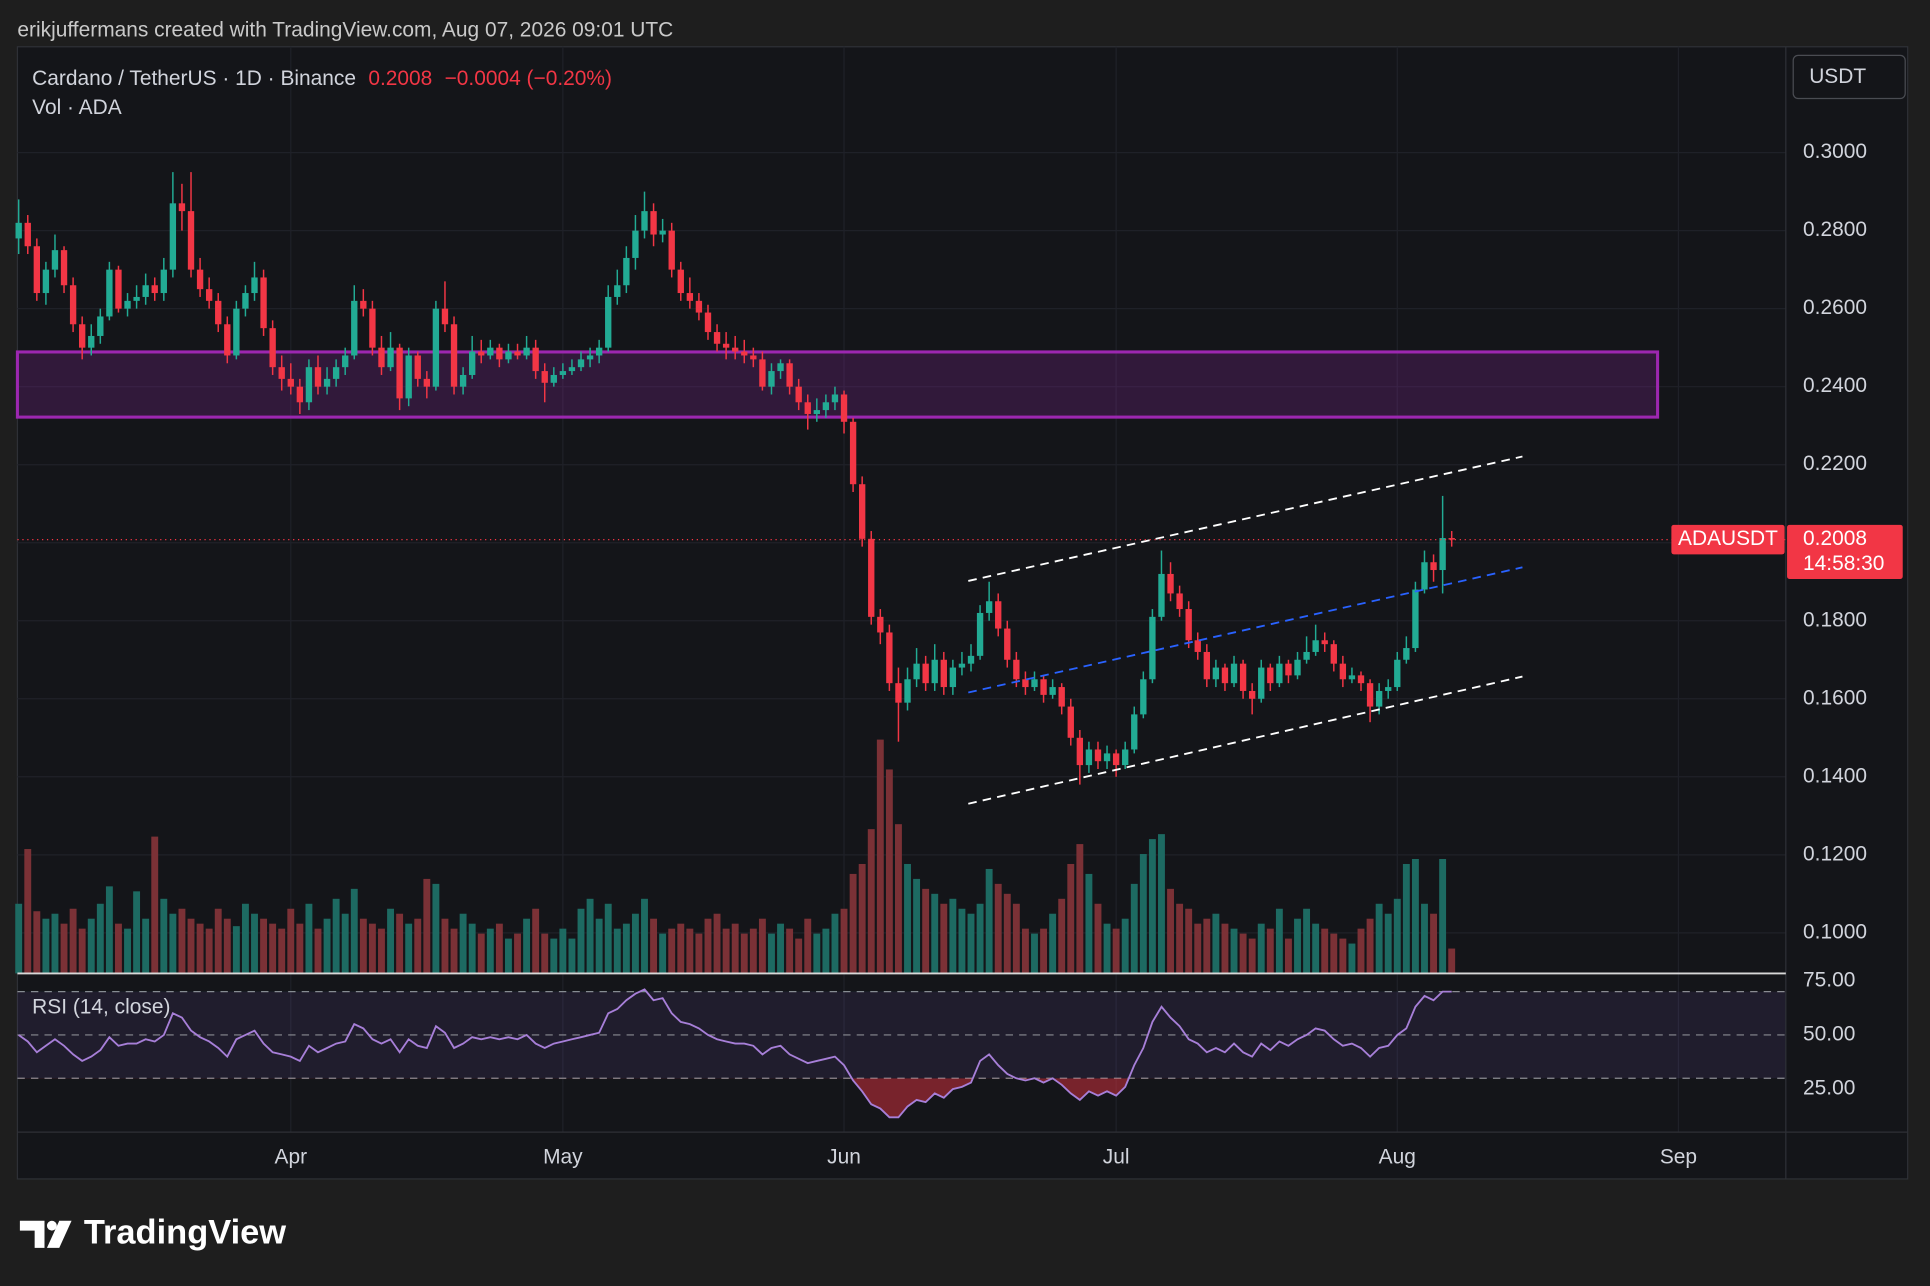 The height and width of the screenshot is (1286, 1930). What do you see at coordinates (844, 1157) in the screenshot?
I see `x-tick-label: Jun` at bounding box center [844, 1157].